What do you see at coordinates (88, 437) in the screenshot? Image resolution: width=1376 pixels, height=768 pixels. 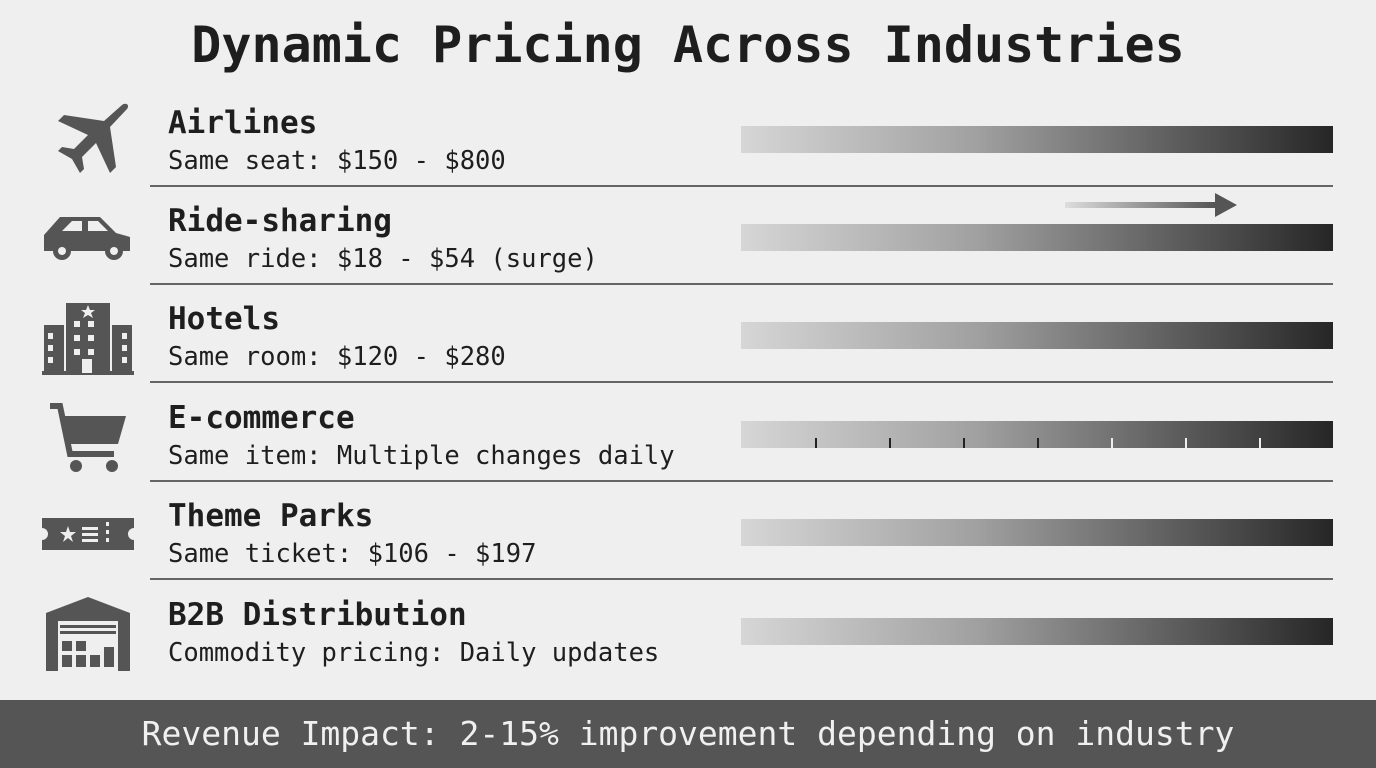 I see `shopping-cart-icon` at bounding box center [88, 437].